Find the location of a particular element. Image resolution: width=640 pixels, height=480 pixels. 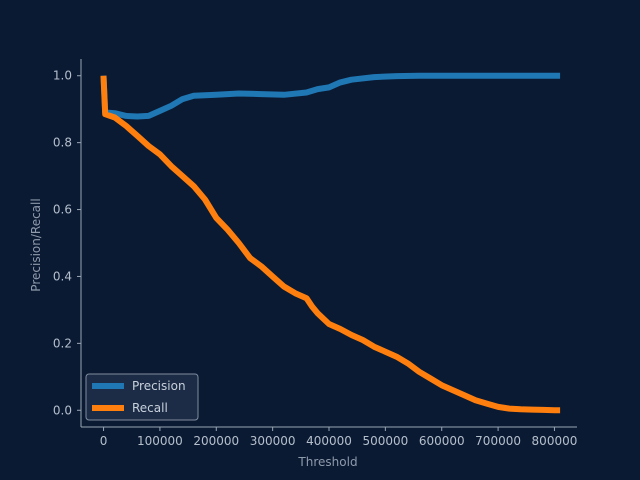

y-axis-title: Precision/Recall is located at coordinates (36, 244).